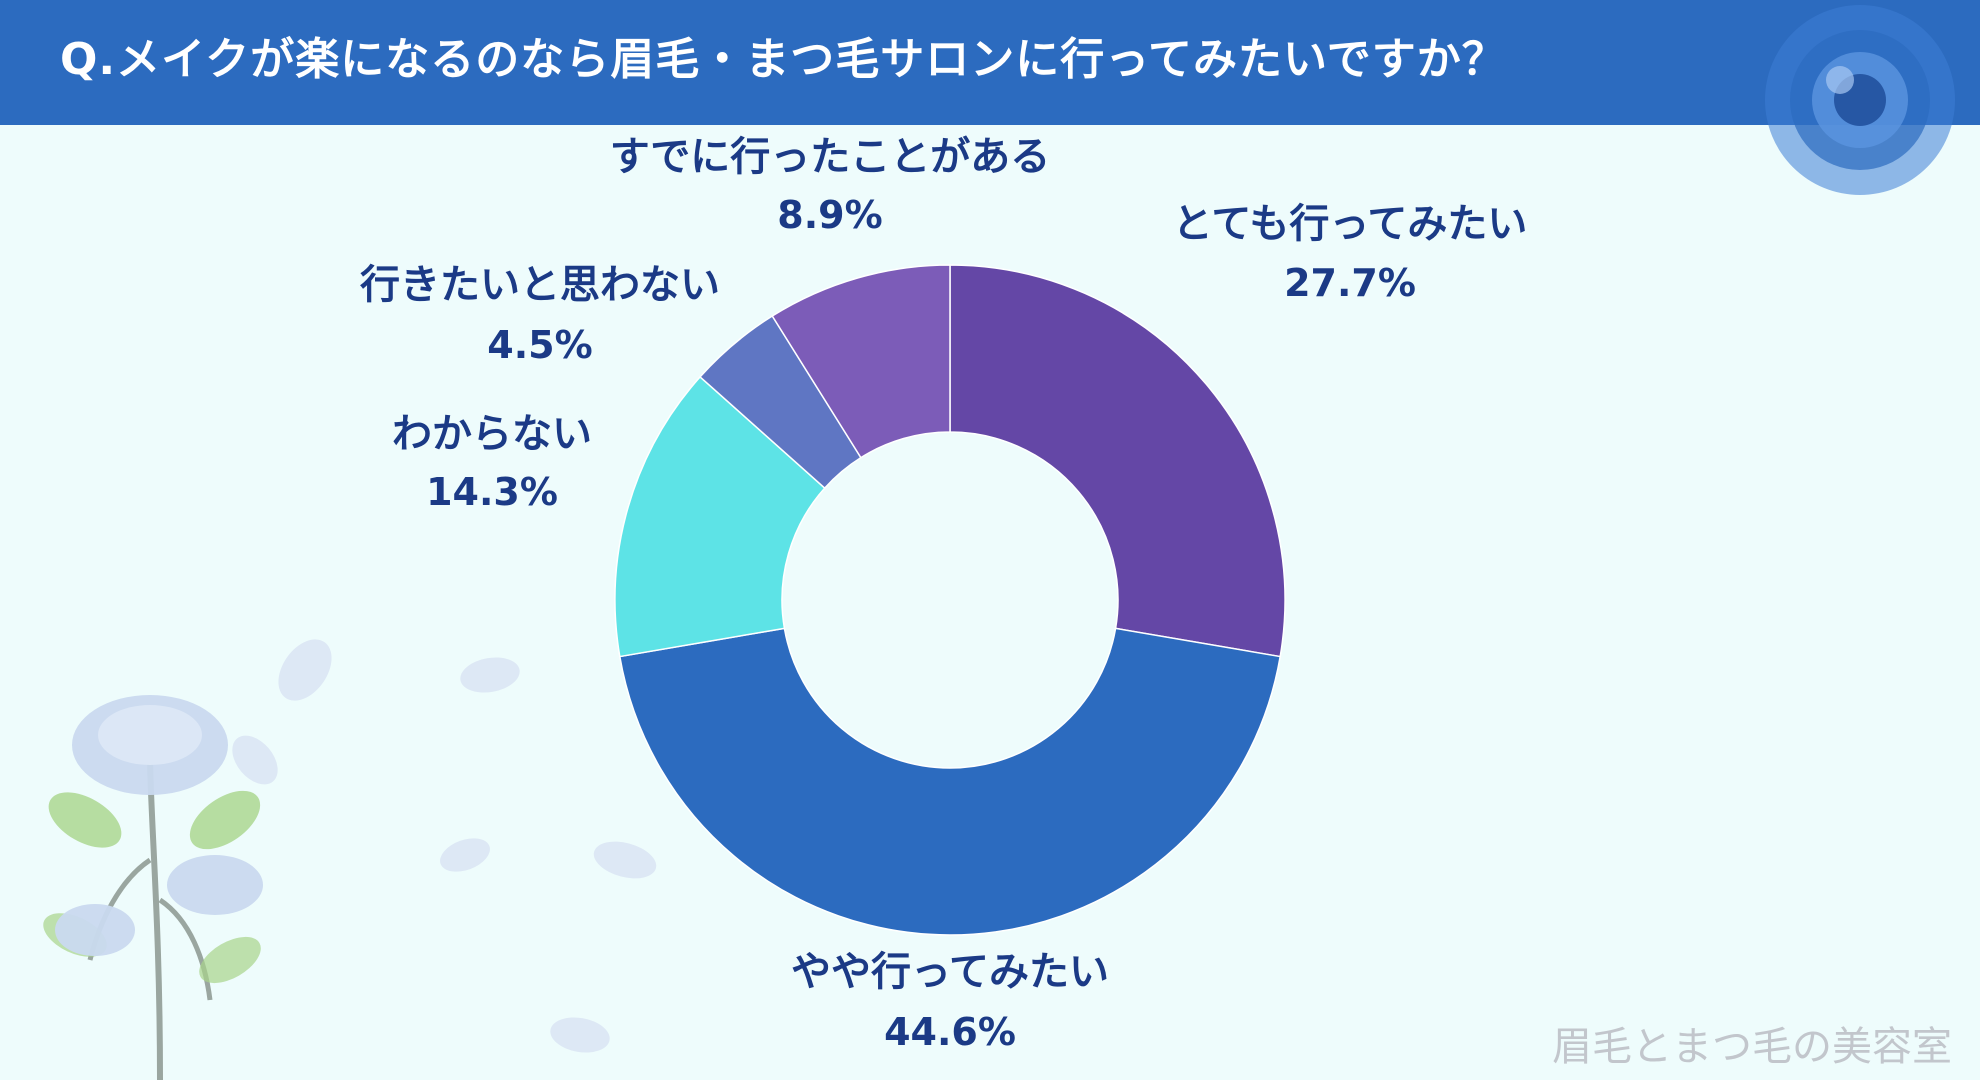 The image size is (1980, 1080). I want to click on slice-label-3: 行きたいと思わない, so click(540, 285).